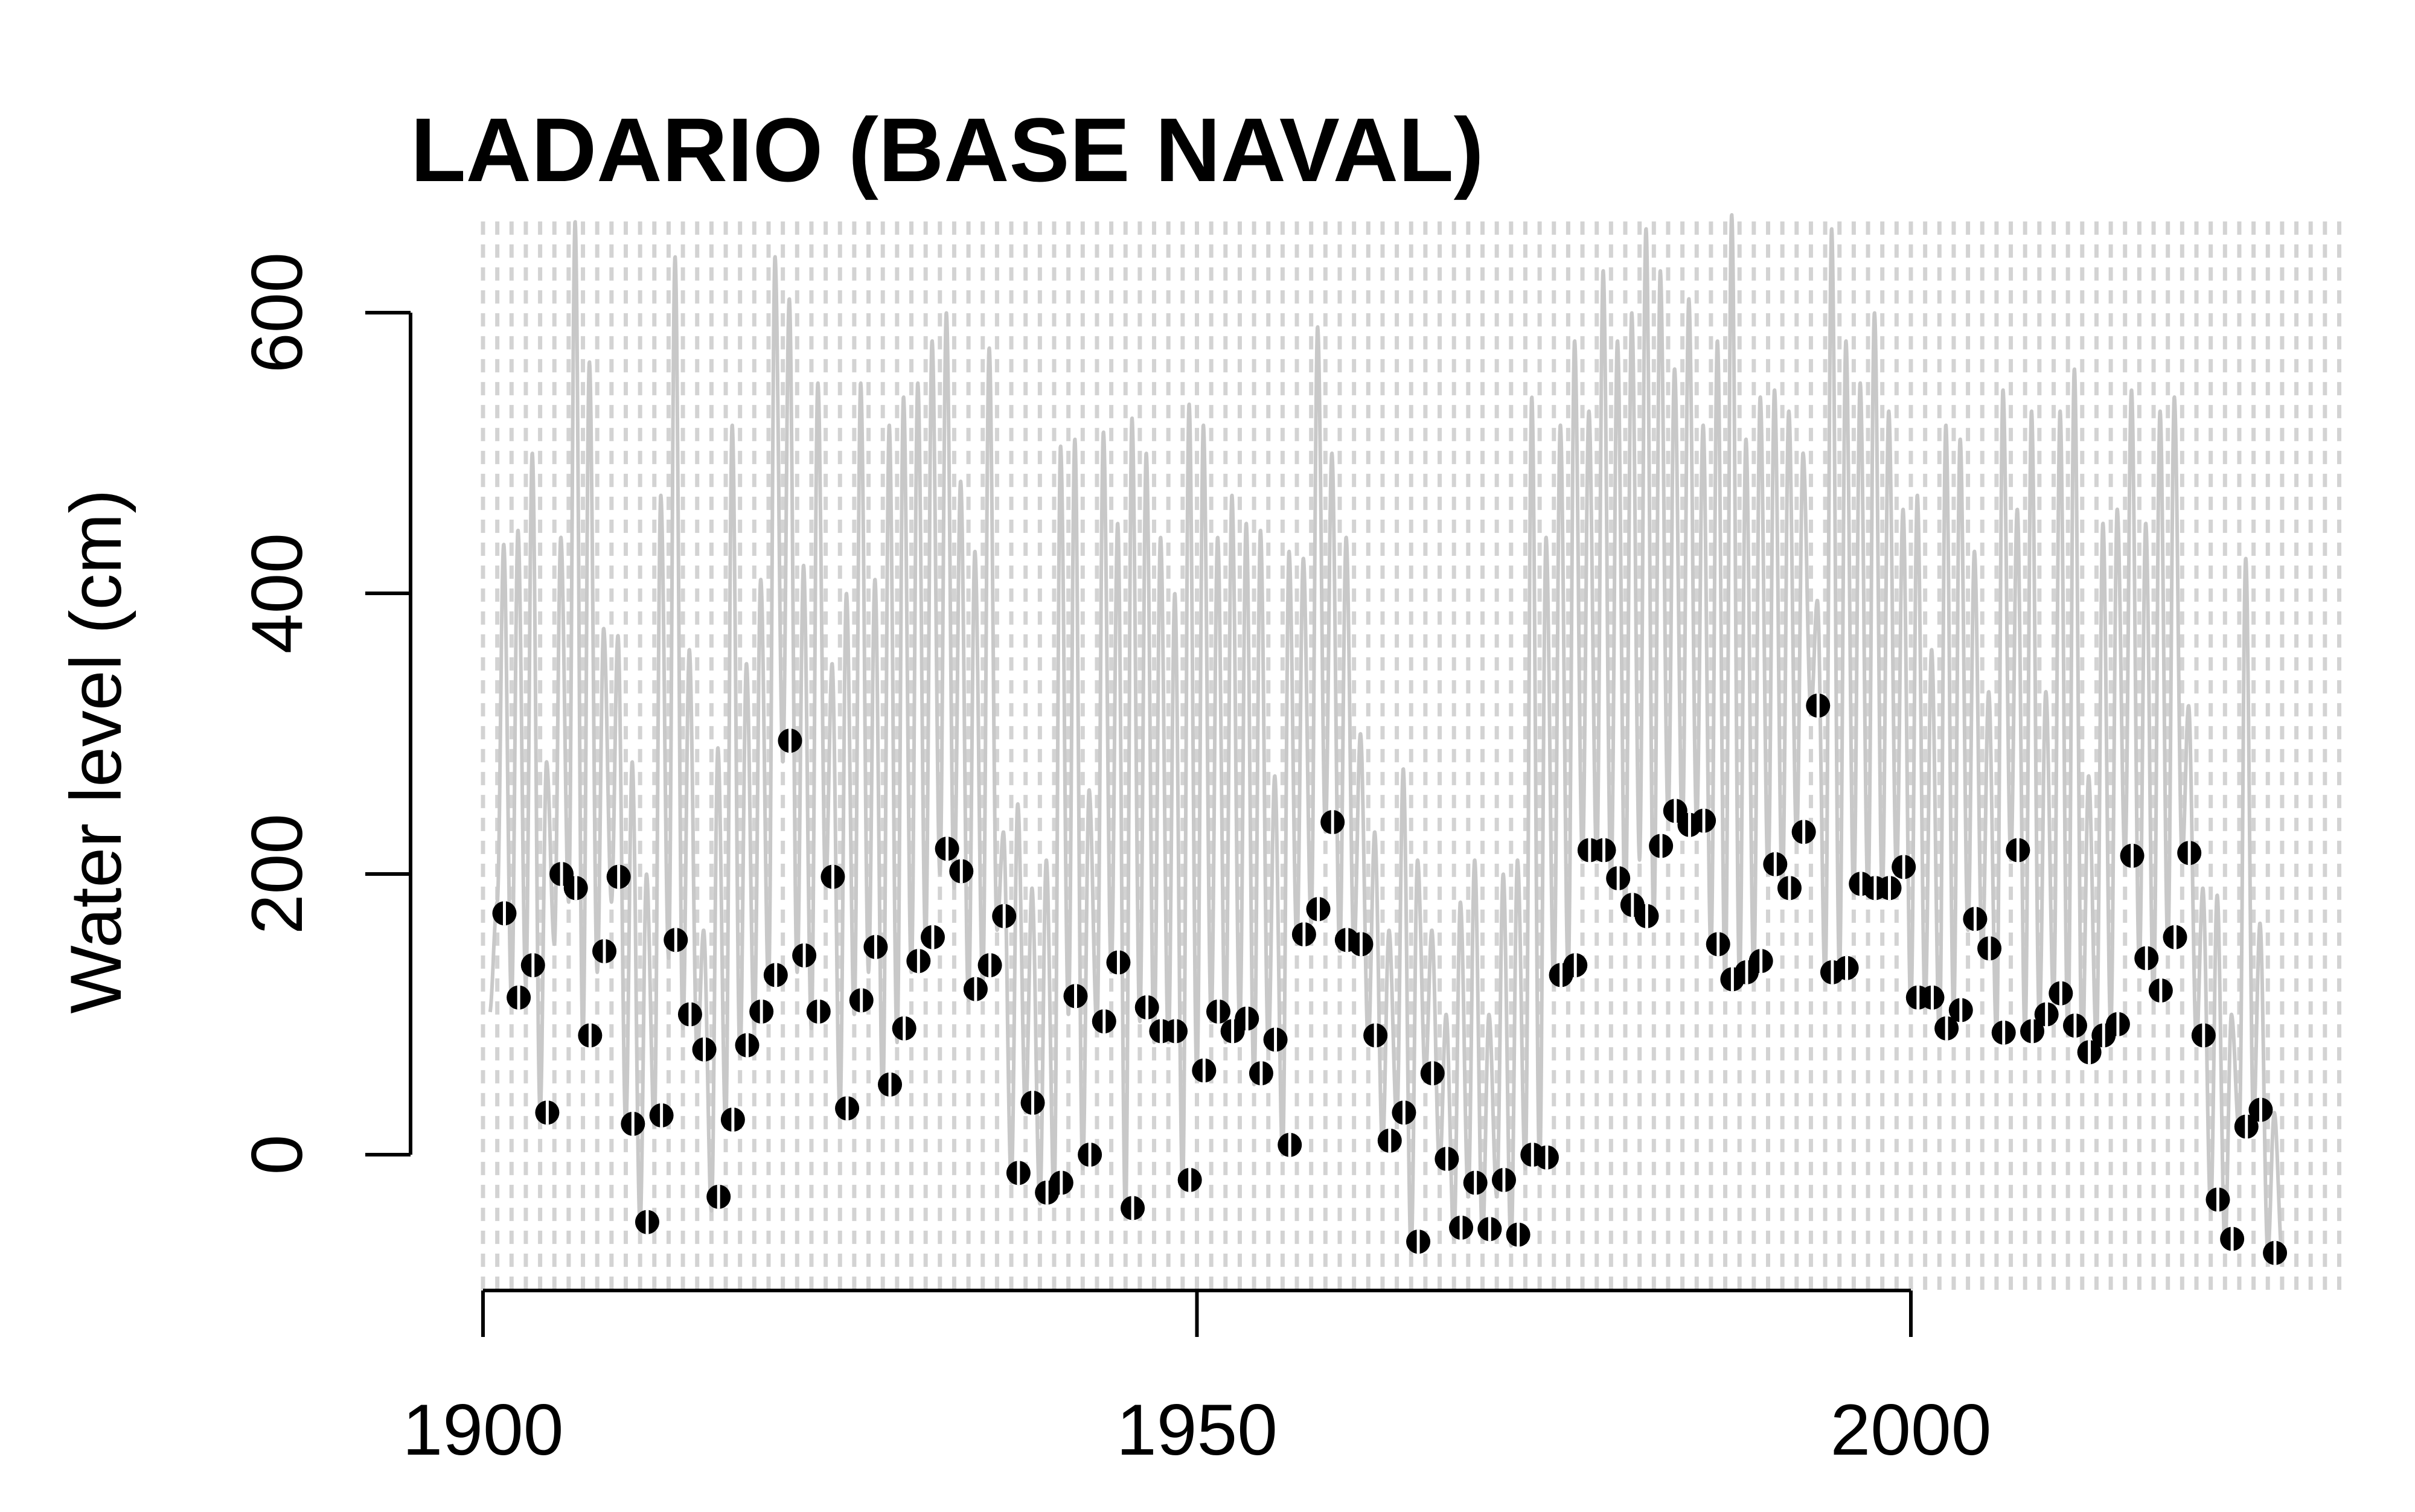 The image size is (2415, 1512). Describe the element at coordinates (947, 149) in the screenshot. I see `chart-title: LADARIO (BASE NAVAL)` at that location.